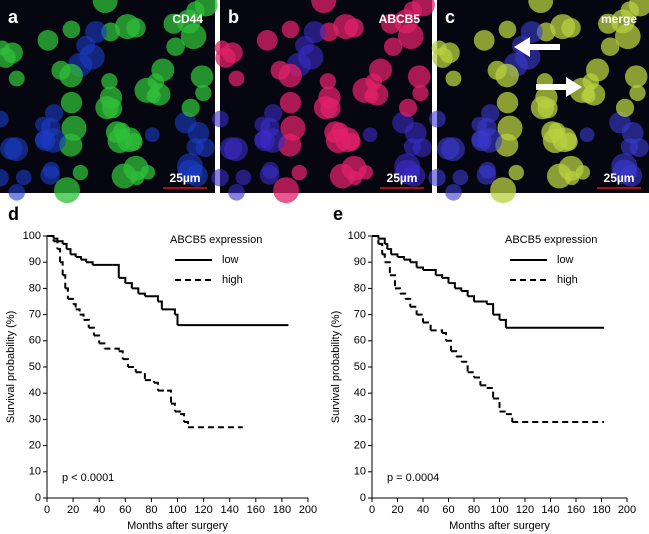 The image size is (649, 534). What do you see at coordinates (372, 510) in the screenshot?
I see `x-tick-label: 0` at bounding box center [372, 510].